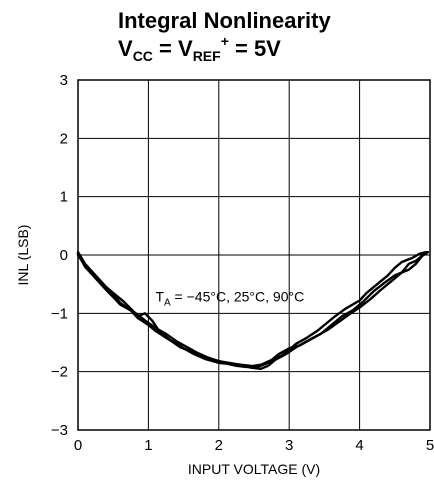 This screenshot has height=487, width=434. What do you see at coordinates (359, 445) in the screenshot?
I see `x-tick-label: 4` at bounding box center [359, 445].